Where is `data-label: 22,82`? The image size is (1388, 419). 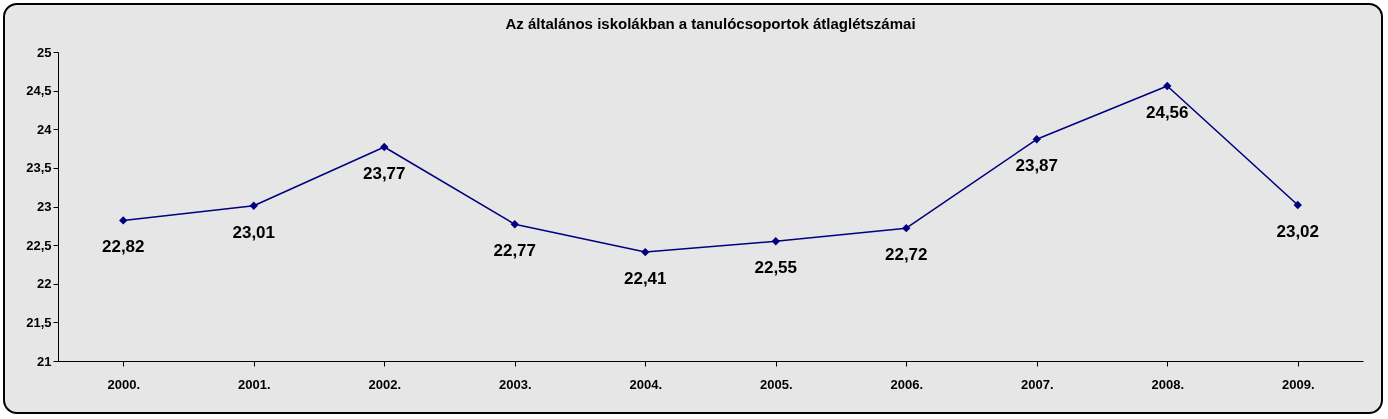 data-label: 22,82 is located at coordinates (123, 247).